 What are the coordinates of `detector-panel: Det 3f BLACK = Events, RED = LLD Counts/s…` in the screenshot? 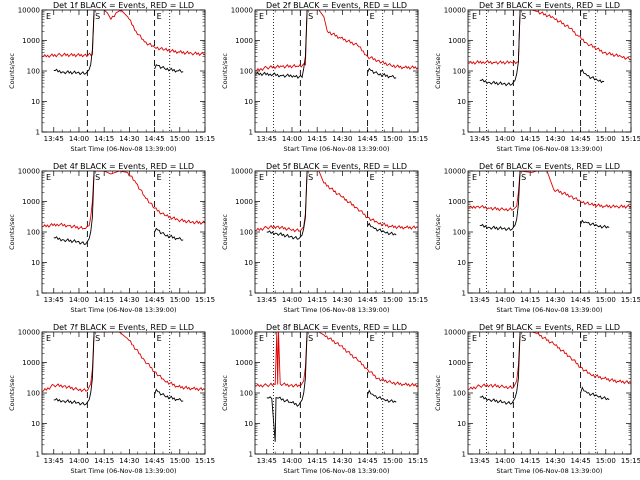 It's located at (537, 77).